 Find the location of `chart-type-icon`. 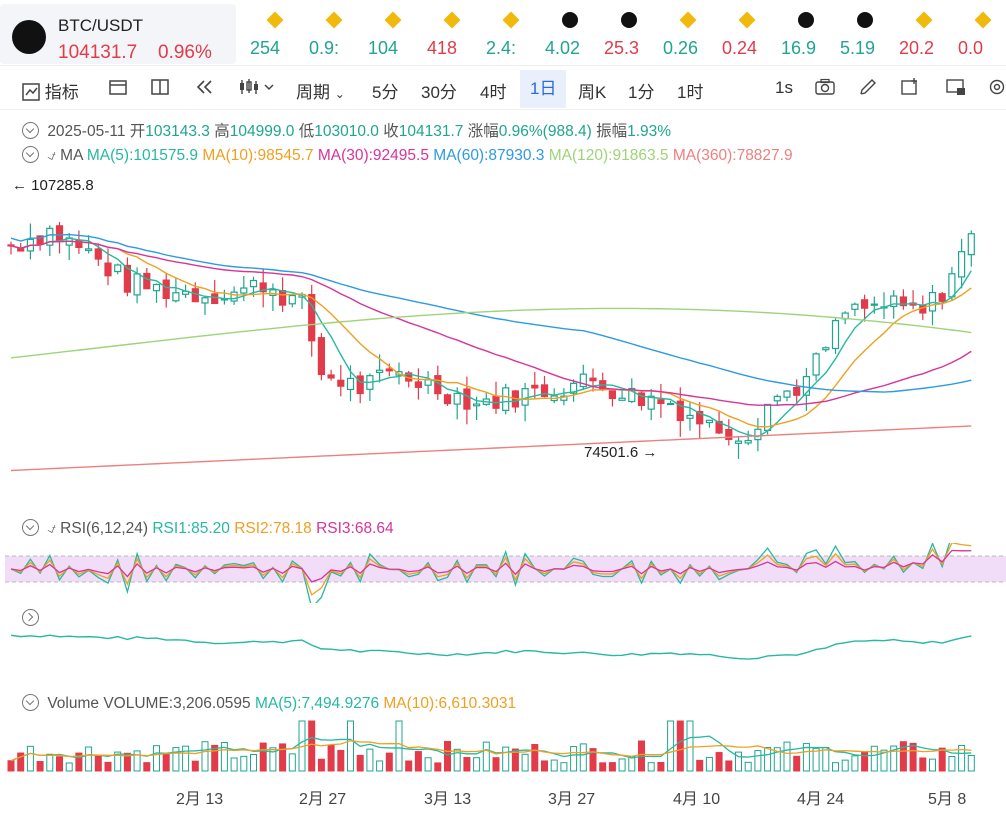

chart-type-icon is located at coordinates (257, 89).